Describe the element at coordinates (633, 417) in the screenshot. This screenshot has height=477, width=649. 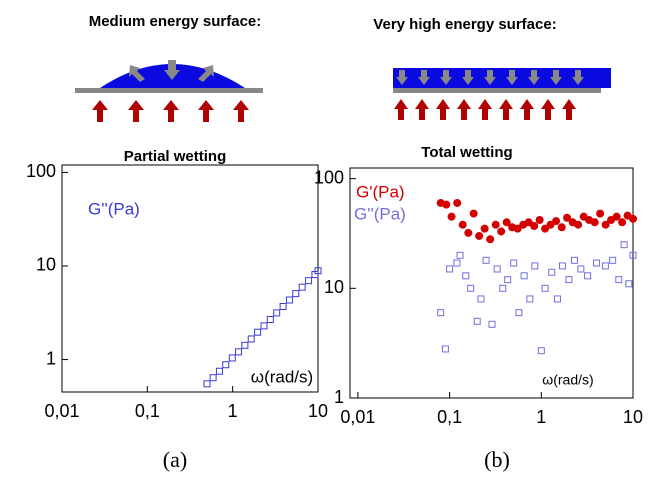
I see `x-tick-label: 10` at that location.